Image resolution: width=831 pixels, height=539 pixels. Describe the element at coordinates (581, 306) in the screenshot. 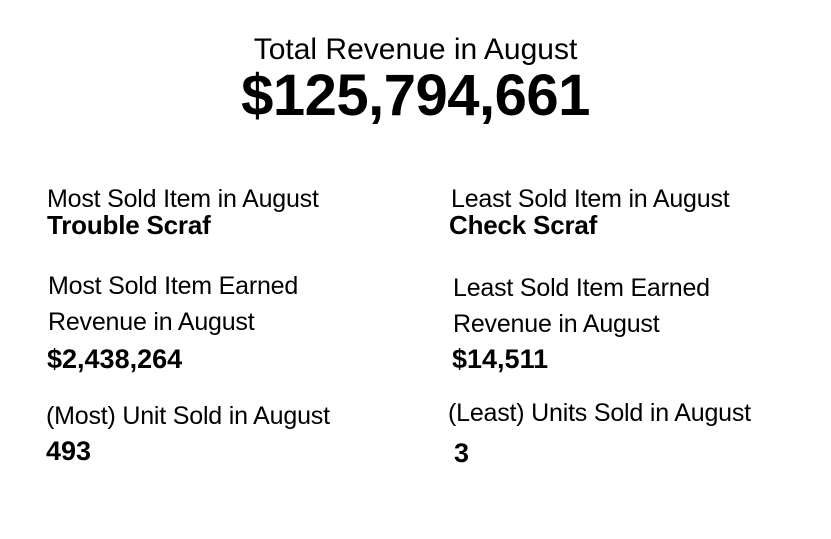

I see `least-sold-revenue-label: Least Sold Item Earned Revenue in August` at that location.